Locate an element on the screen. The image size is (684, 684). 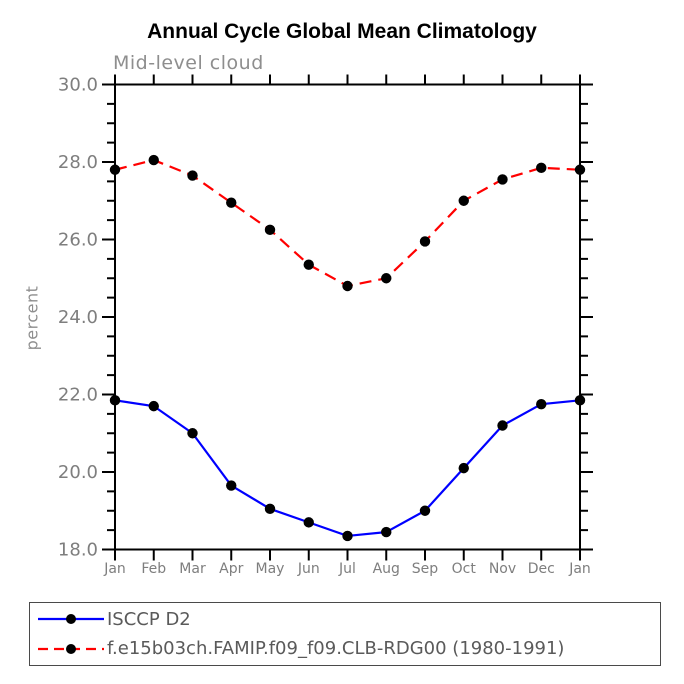
x-tick-label: Oct is located at coordinates (464, 569).